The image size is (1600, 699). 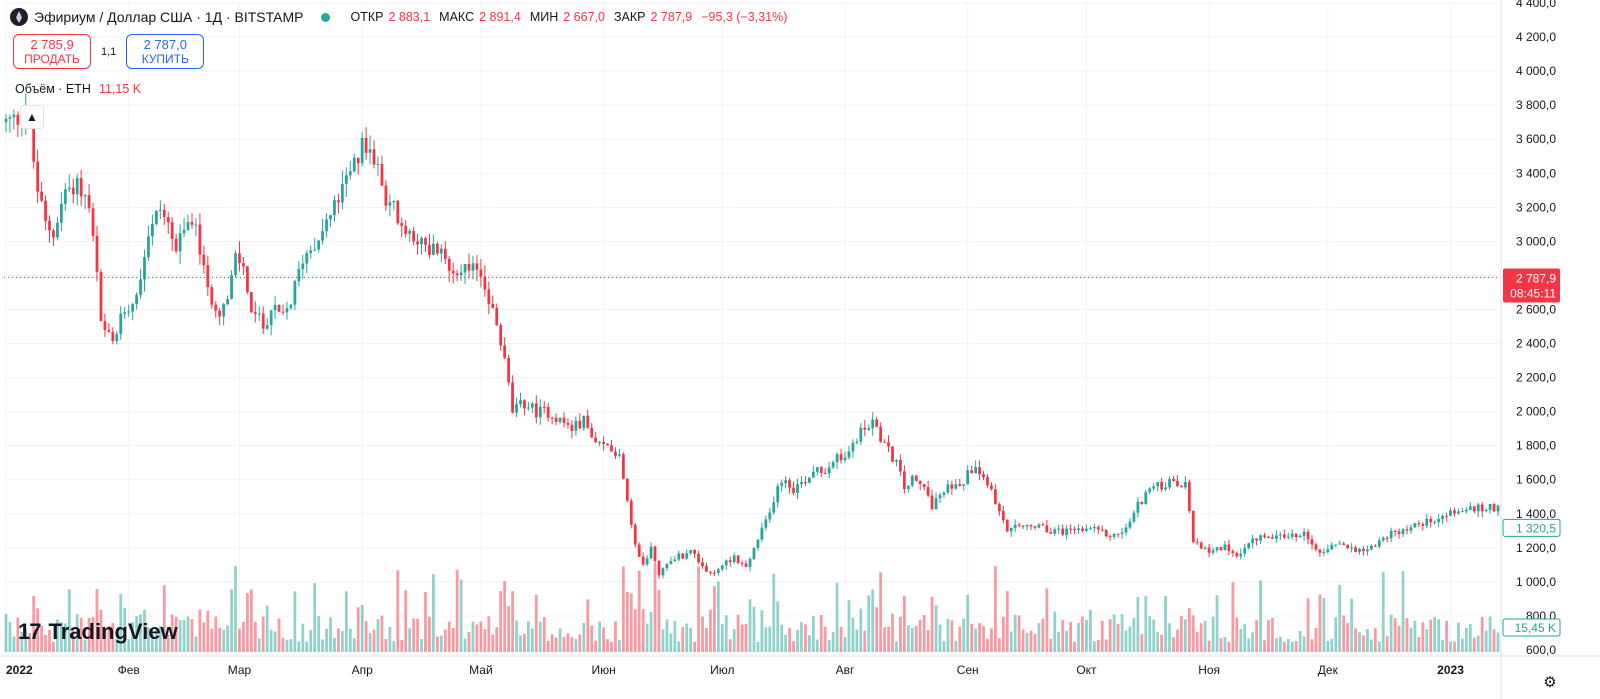 I want to click on buy-button: 2 787,0 КУПИТЬ, so click(x=165, y=51).